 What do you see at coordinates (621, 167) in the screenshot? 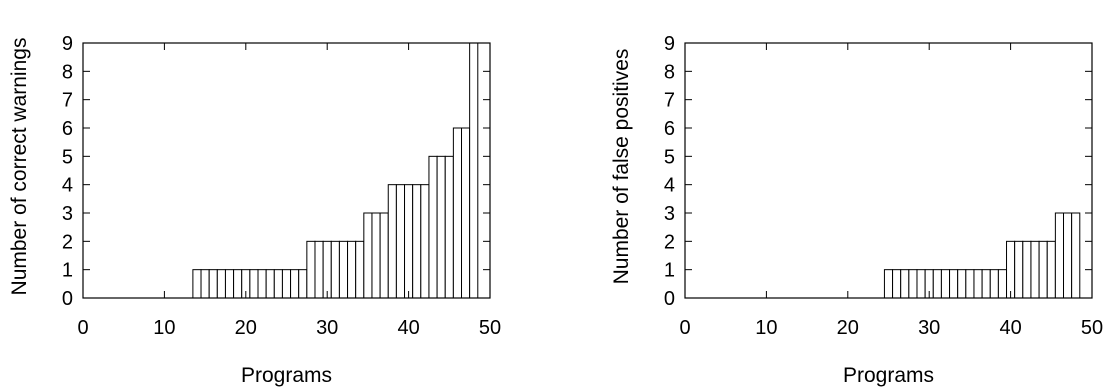
I see `y-axis-label: Number of false positives` at bounding box center [621, 167].